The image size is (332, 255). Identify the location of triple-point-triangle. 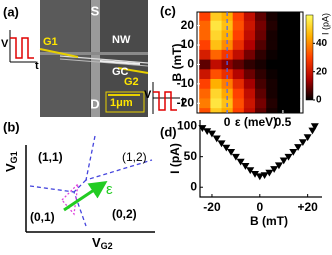
(70, 199).